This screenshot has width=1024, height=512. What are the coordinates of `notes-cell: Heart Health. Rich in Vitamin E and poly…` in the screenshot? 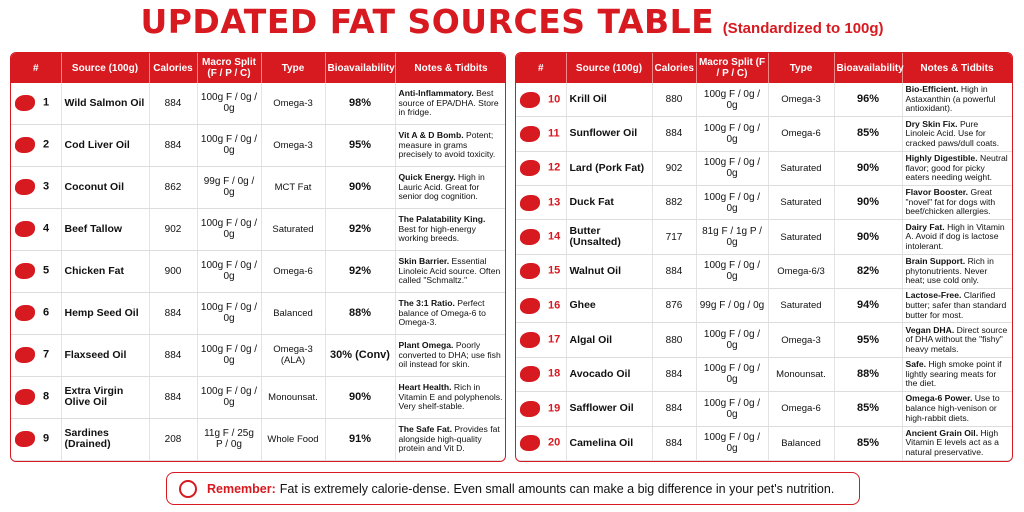 It's located at (450, 397).